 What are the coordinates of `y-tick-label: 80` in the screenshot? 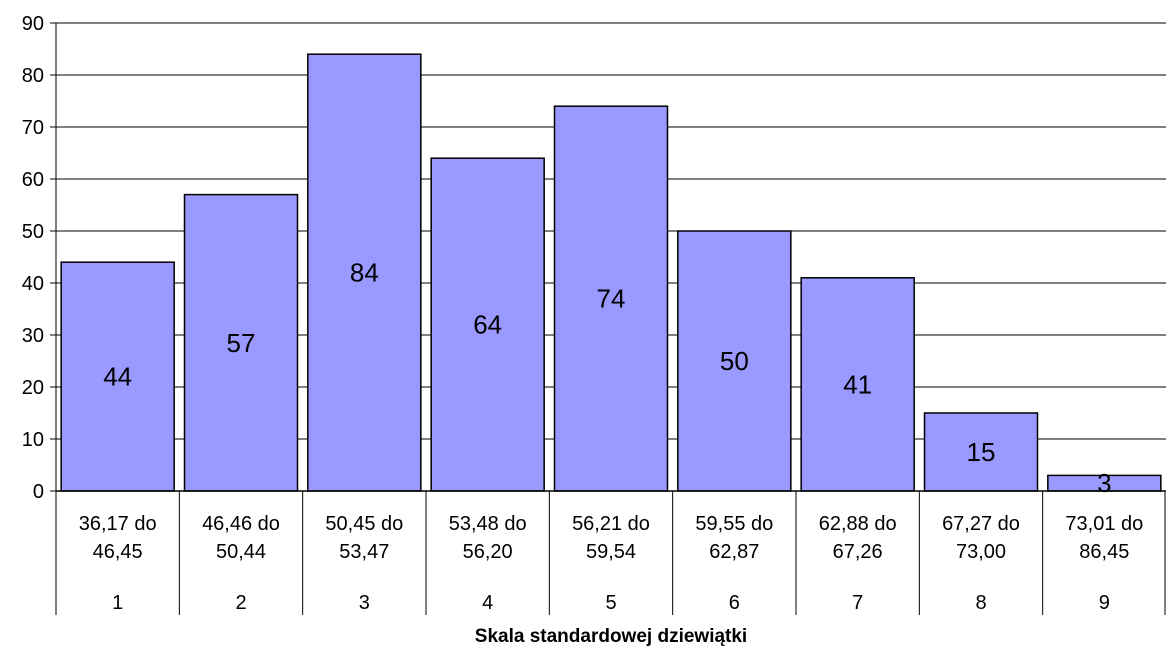 It's located at (33, 76).